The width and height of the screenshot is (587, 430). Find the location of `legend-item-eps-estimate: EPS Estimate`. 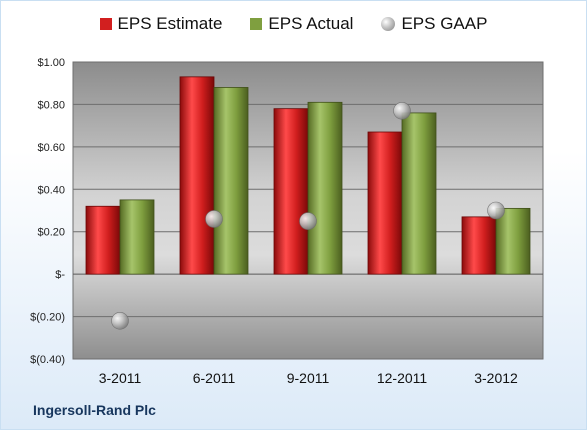

legend-item-eps-estimate: EPS Estimate is located at coordinates (161, 24).